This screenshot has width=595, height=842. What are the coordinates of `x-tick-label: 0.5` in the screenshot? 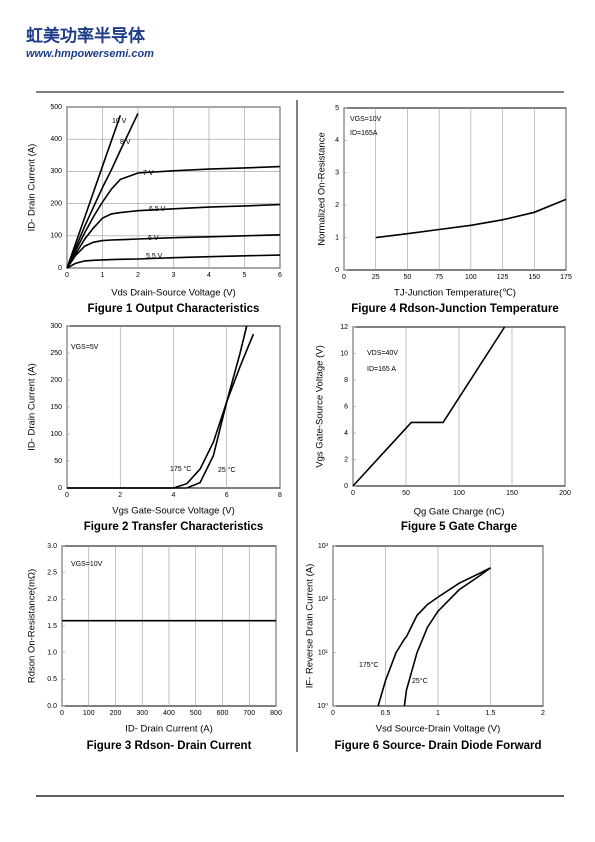 It's located at (386, 713).